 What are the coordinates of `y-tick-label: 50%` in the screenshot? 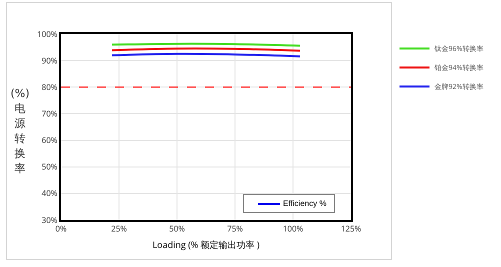 It's located at (50, 167).